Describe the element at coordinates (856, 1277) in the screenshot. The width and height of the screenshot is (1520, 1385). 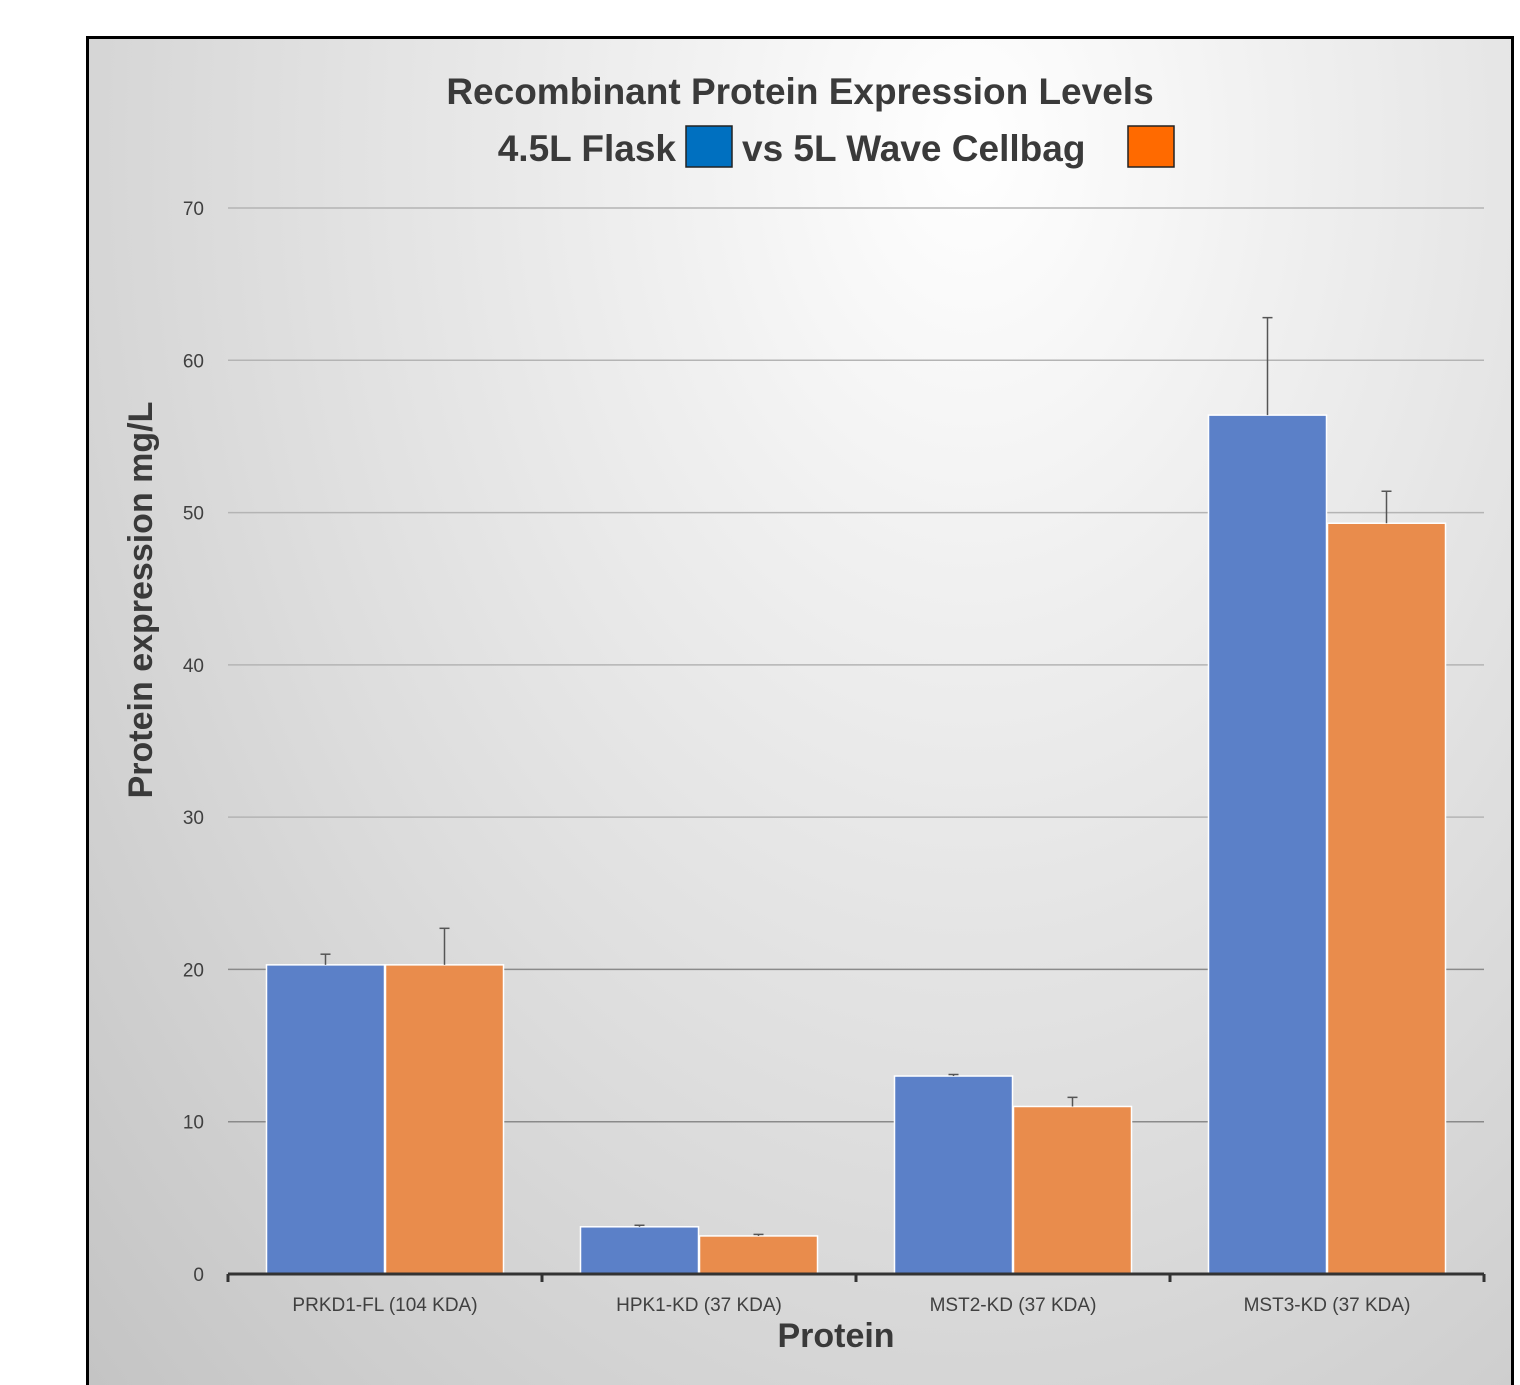
I see `x-axis` at that location.